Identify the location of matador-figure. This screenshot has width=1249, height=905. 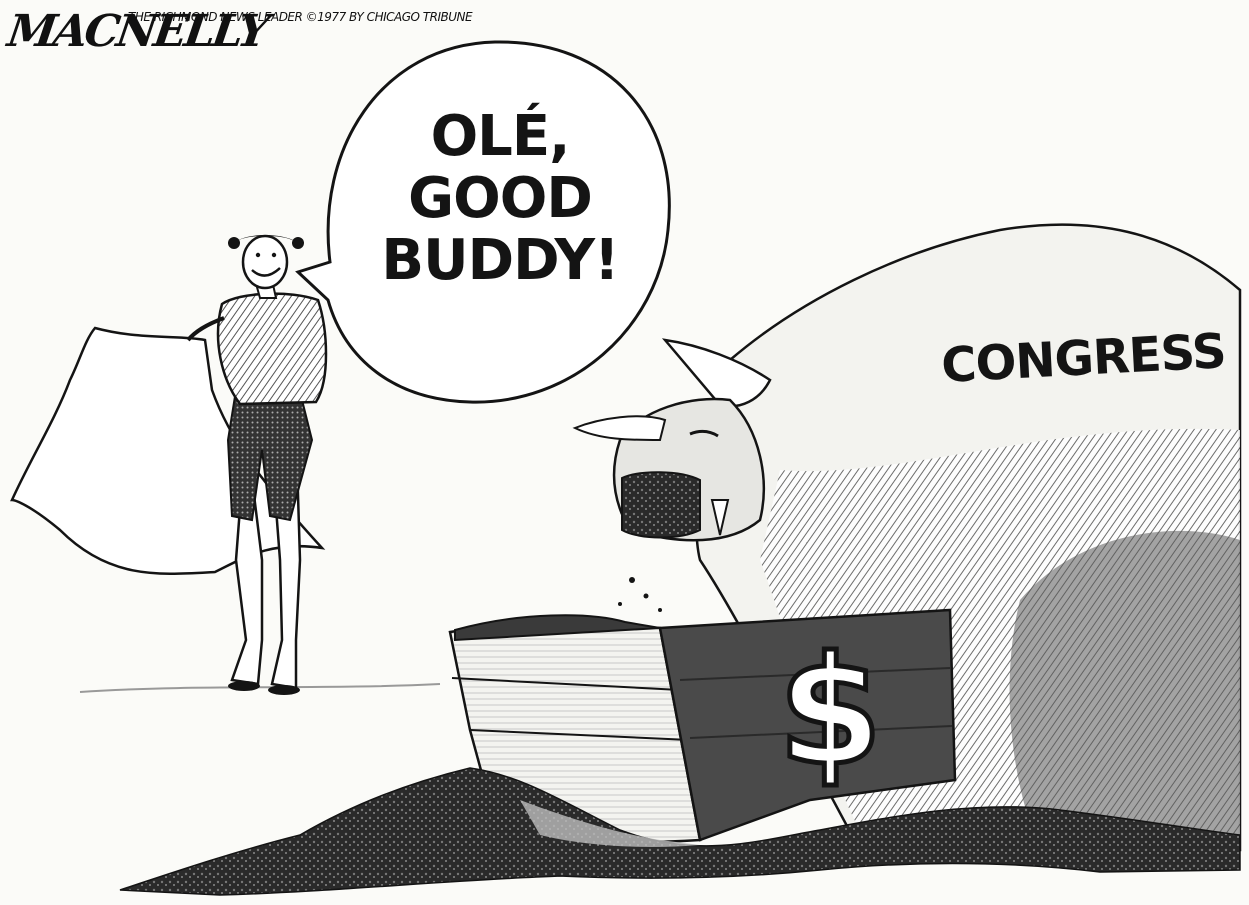
(169, 464).